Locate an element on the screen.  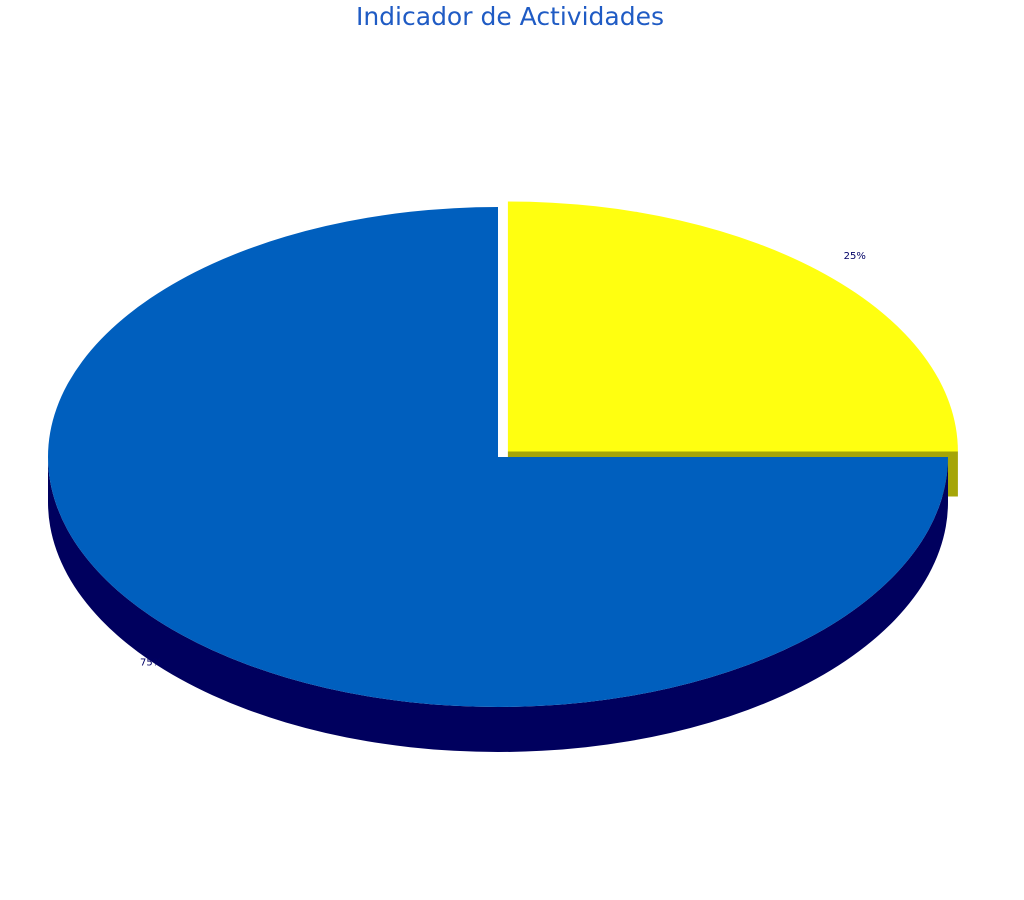
slice-label-1: 75% is located at coordinates (151, 662).